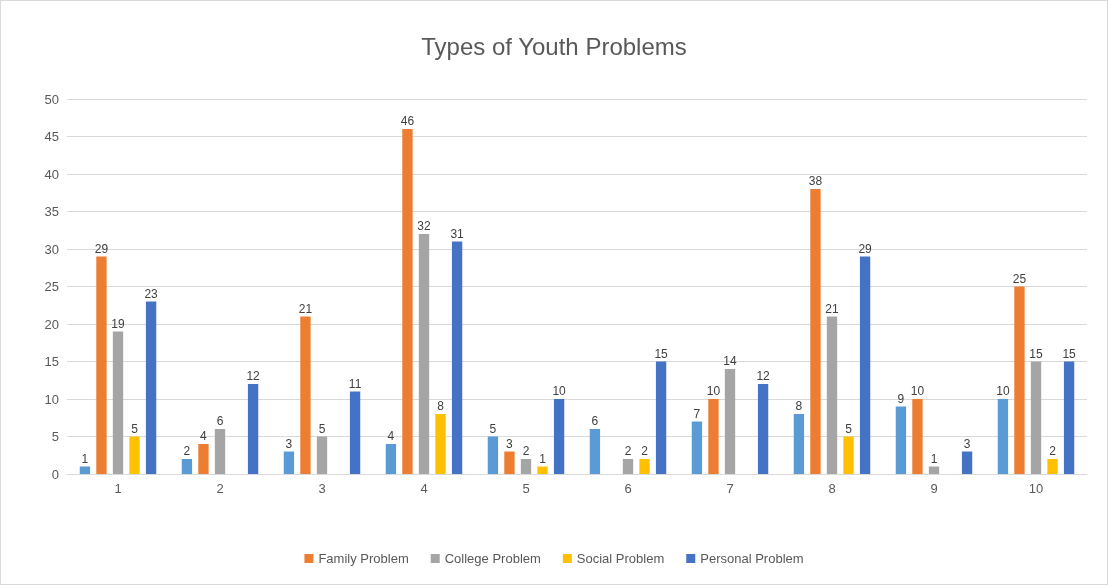 The image size is (1108, 585). I want to click on data-label: 7, so click(697, 413).